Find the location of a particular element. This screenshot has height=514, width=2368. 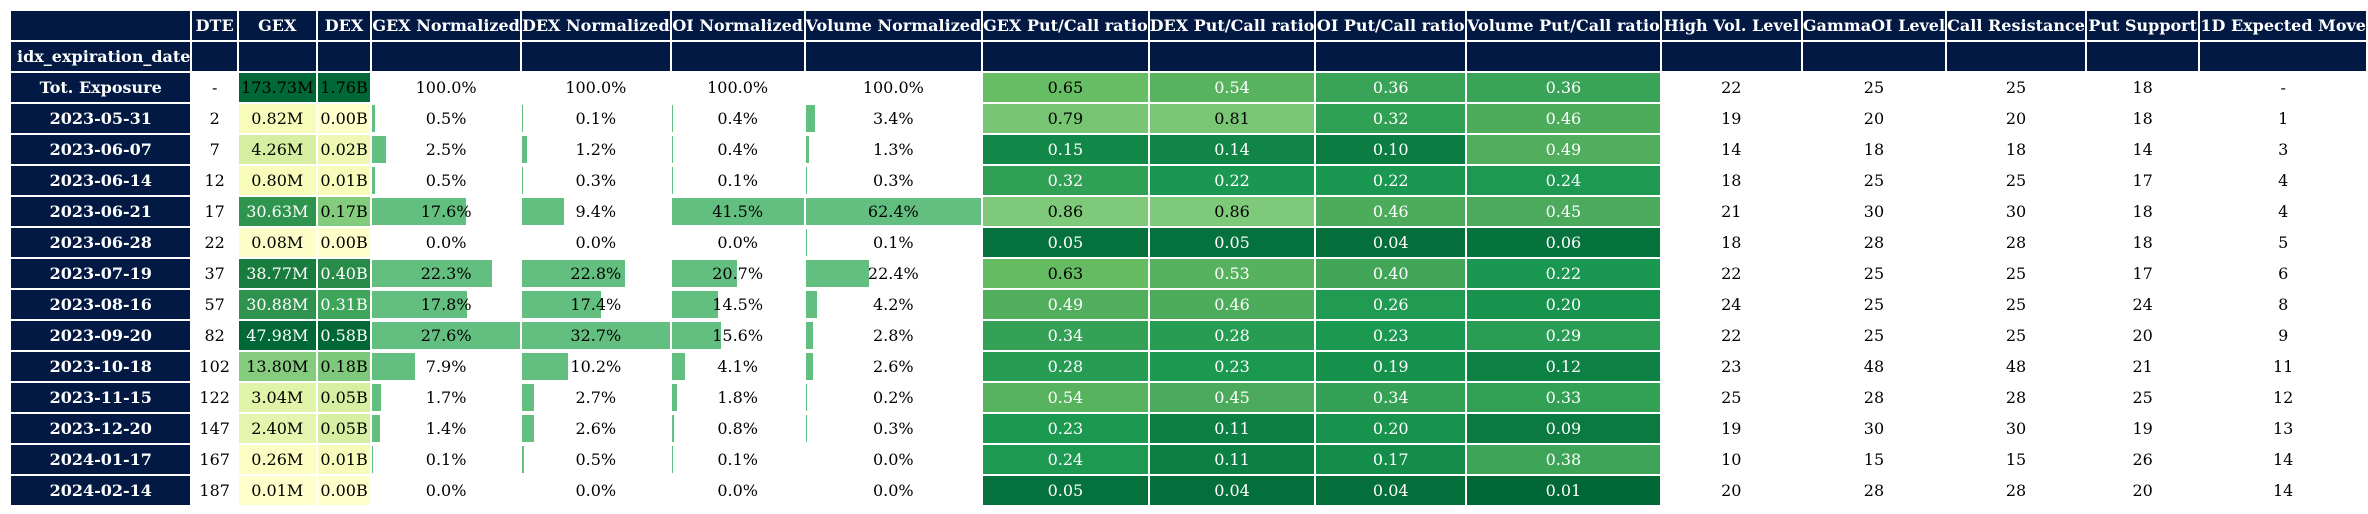

column-header: DEX Normalized is located at coordinates (595, 25).